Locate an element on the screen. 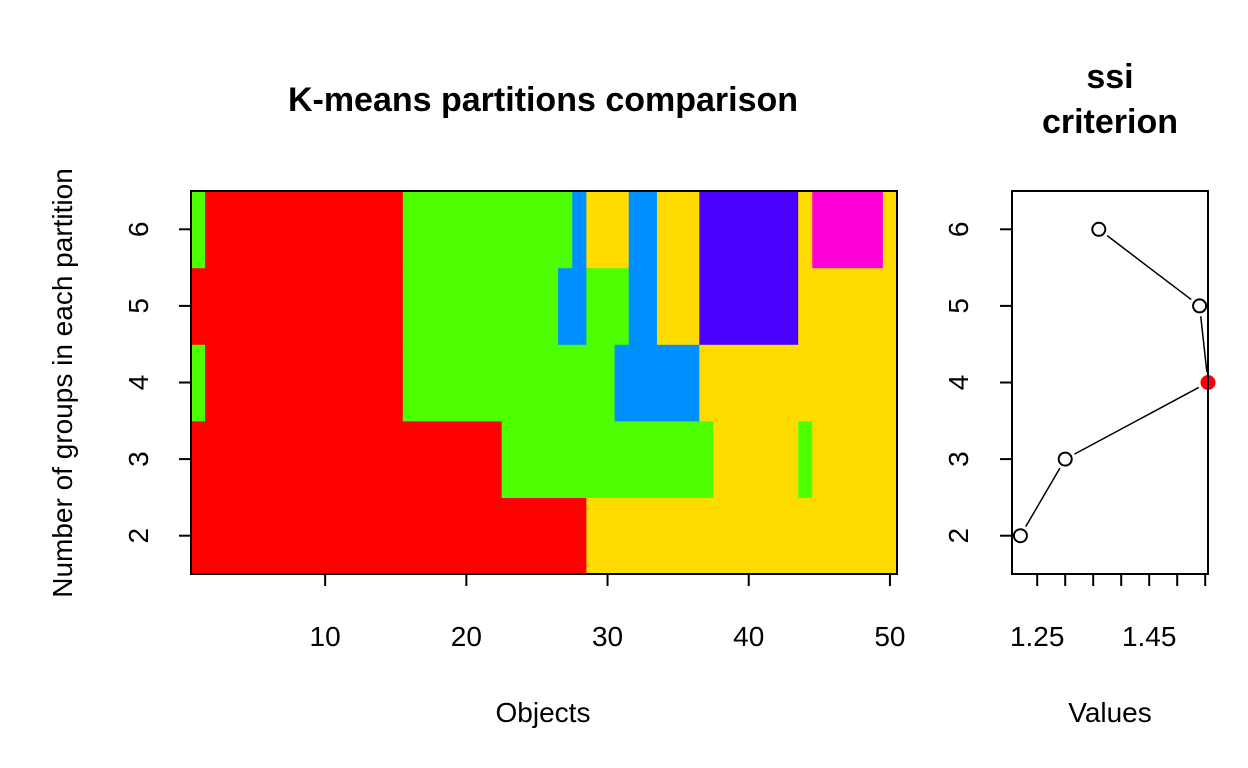 This screenshot has width=1248, height=768. ssi-point-k3 is located at coordinates (1065, 459).